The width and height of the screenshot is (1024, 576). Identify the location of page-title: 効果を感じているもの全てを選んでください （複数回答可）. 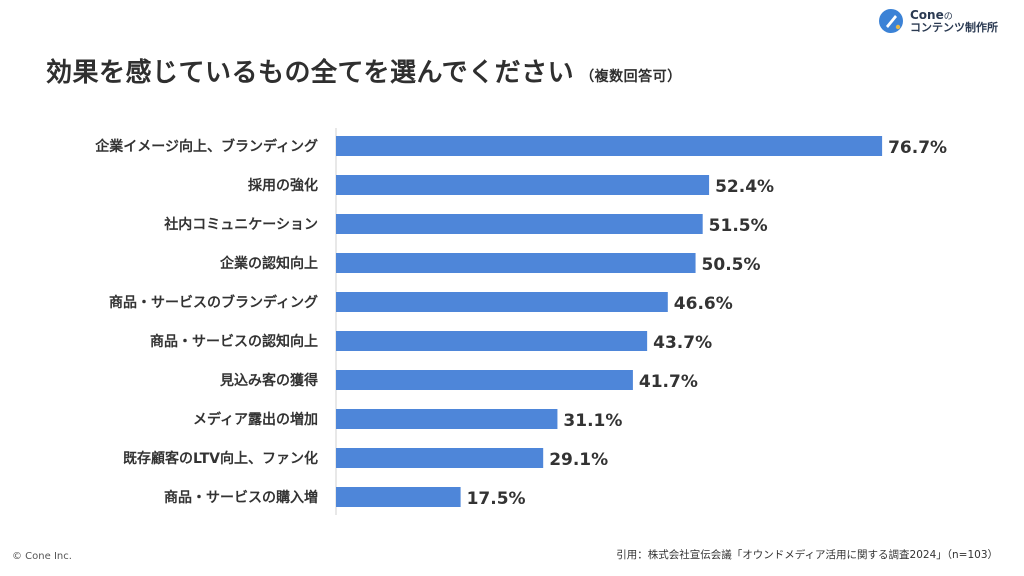
(364, 70).